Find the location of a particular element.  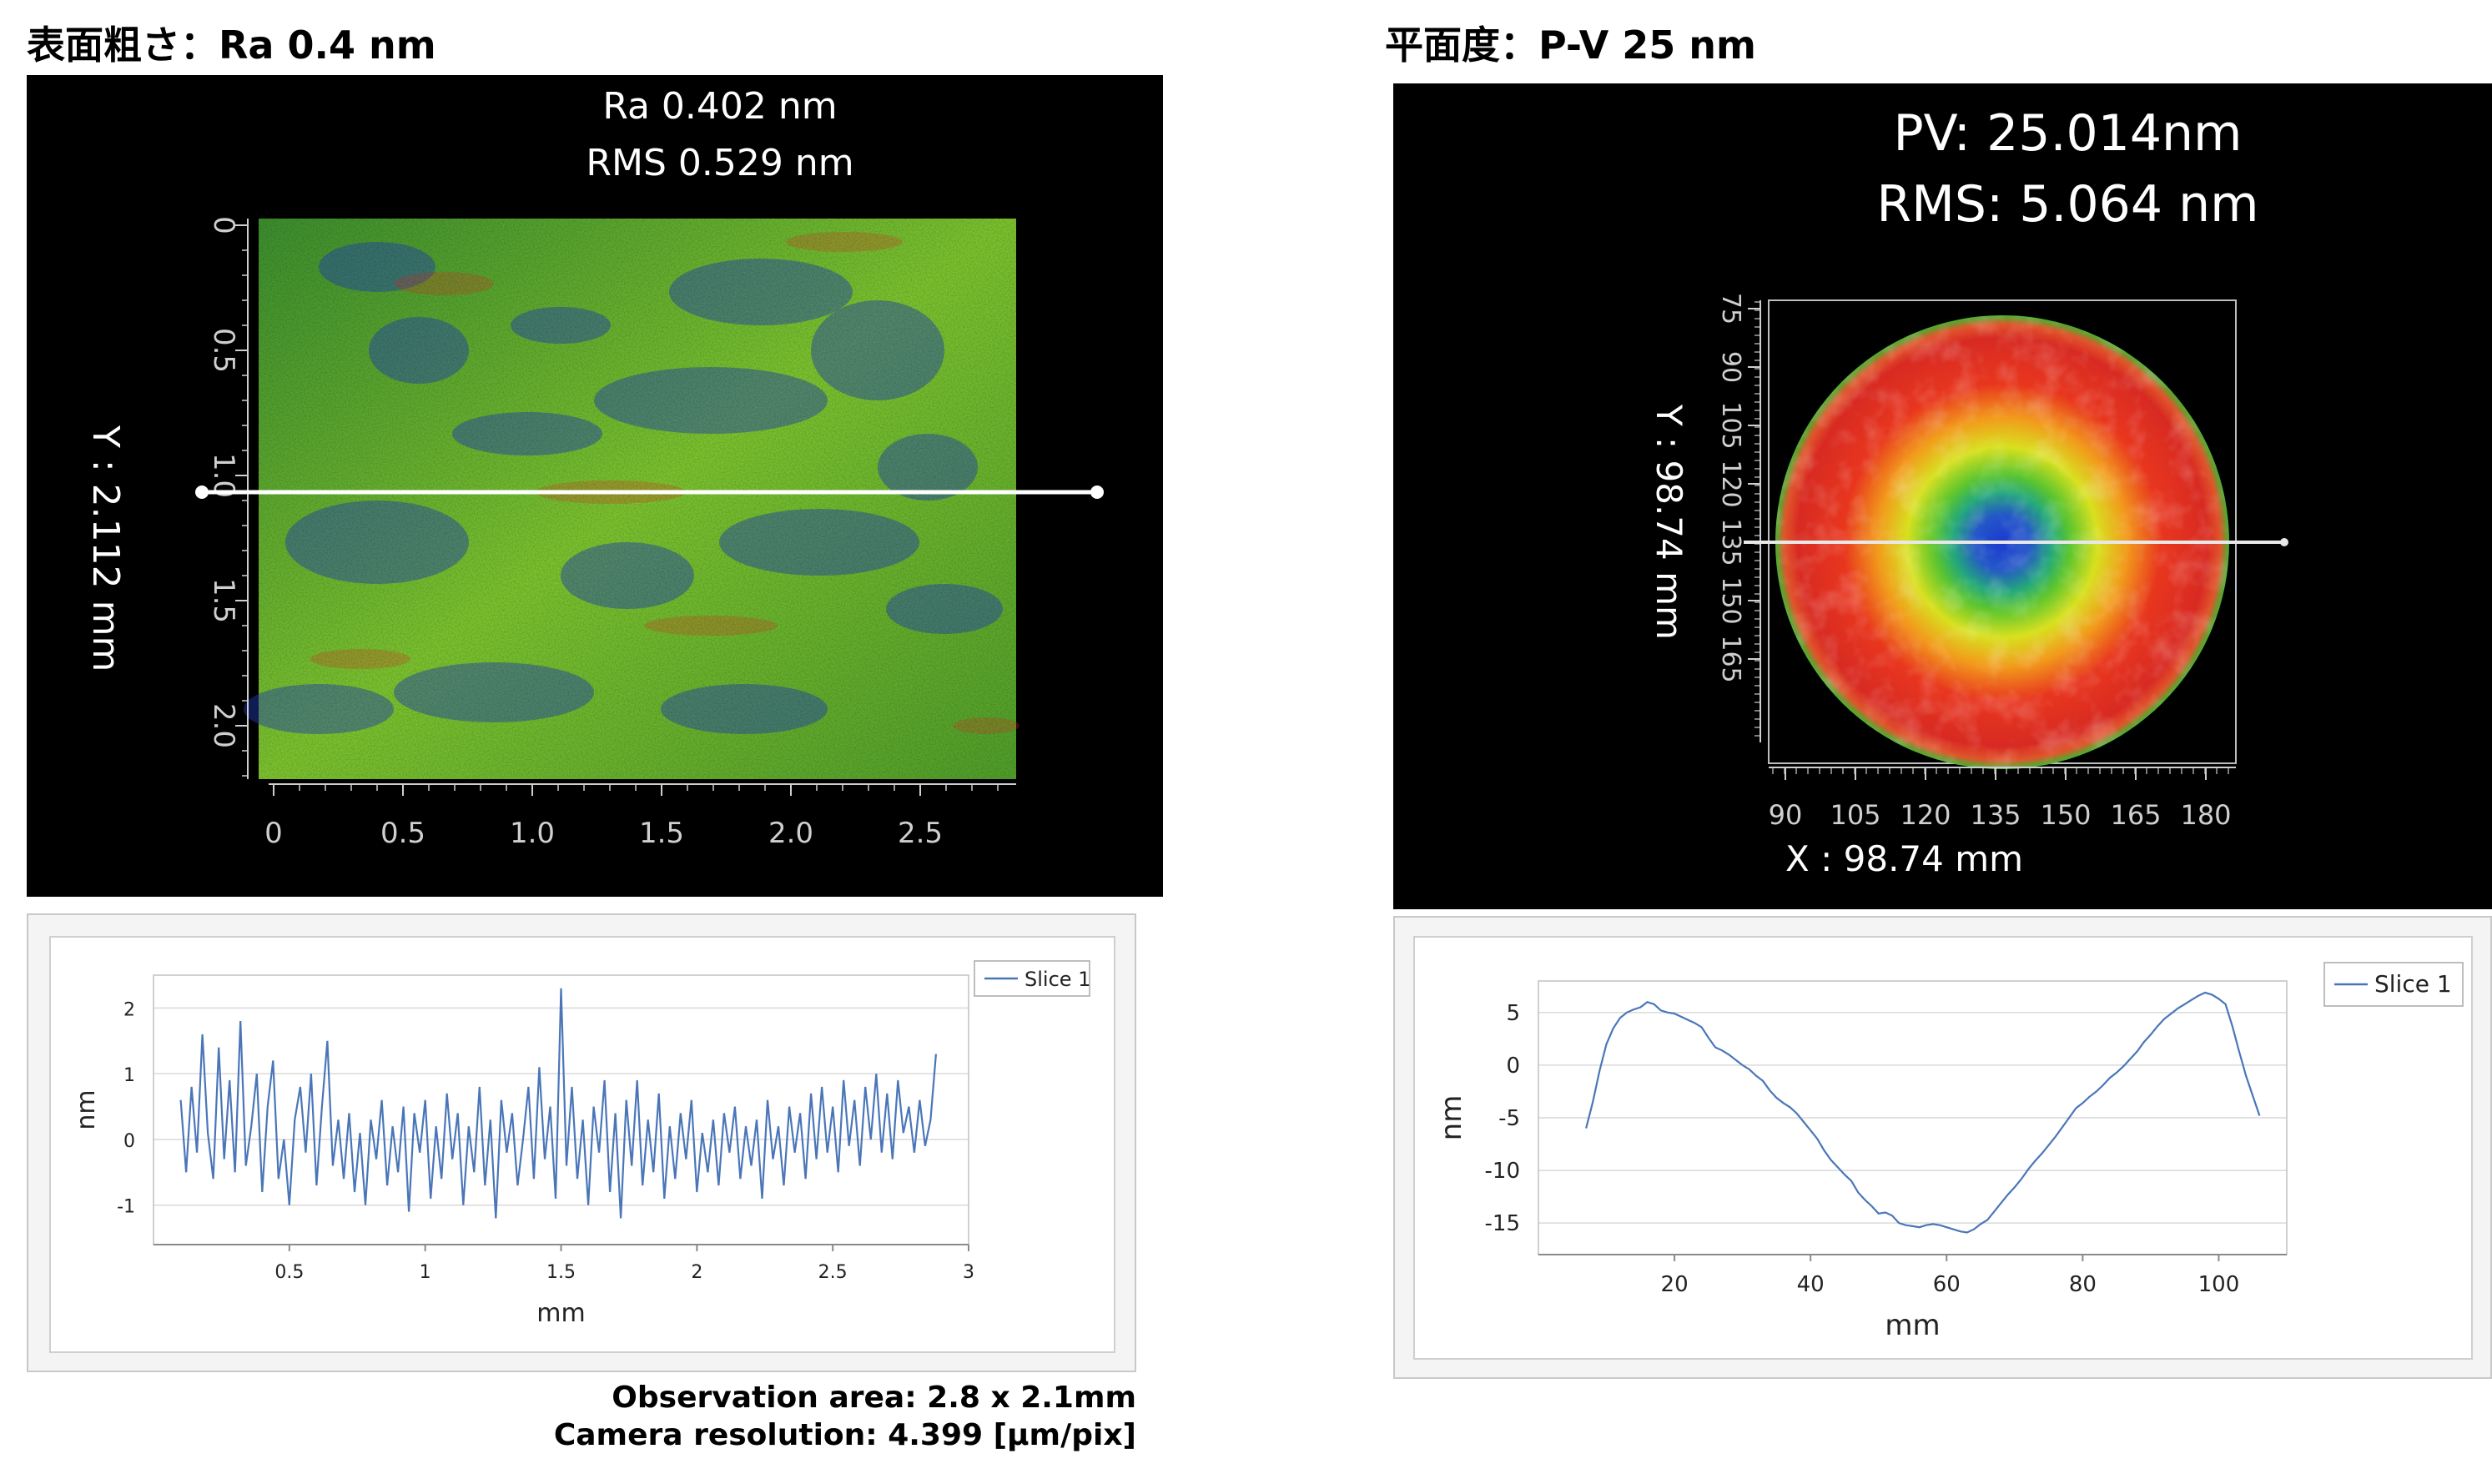

camera-resolution-note: Camera resolution: 4.399 [µm/pix] is located at coordinates (844, 1435).